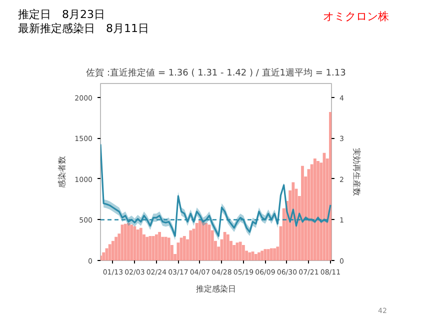  I want to click on text: オミクロン株, so click(356, 17).